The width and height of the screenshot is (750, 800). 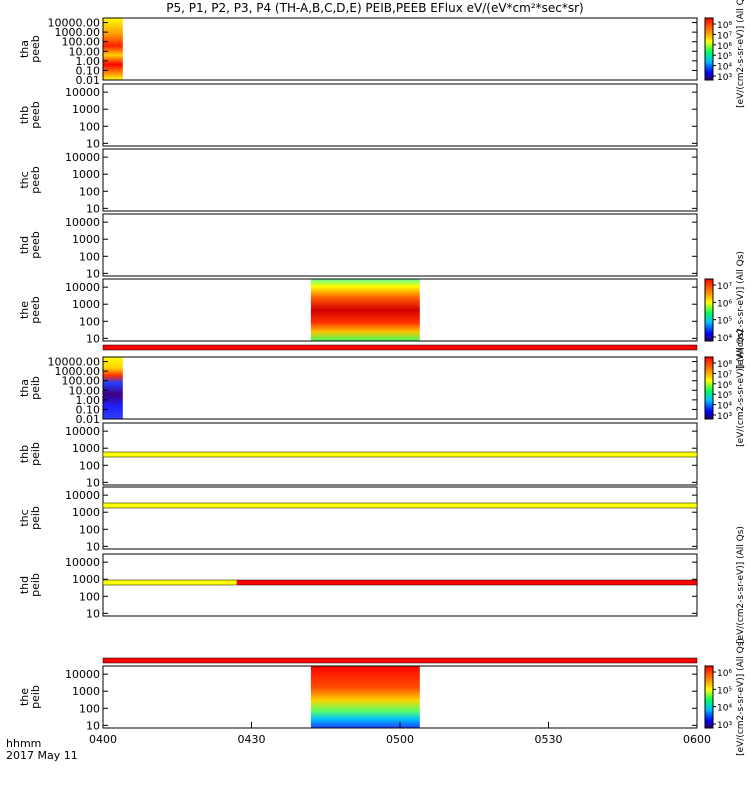 I want to click on x-tick-label: 0500, so click(x=400, y=739).